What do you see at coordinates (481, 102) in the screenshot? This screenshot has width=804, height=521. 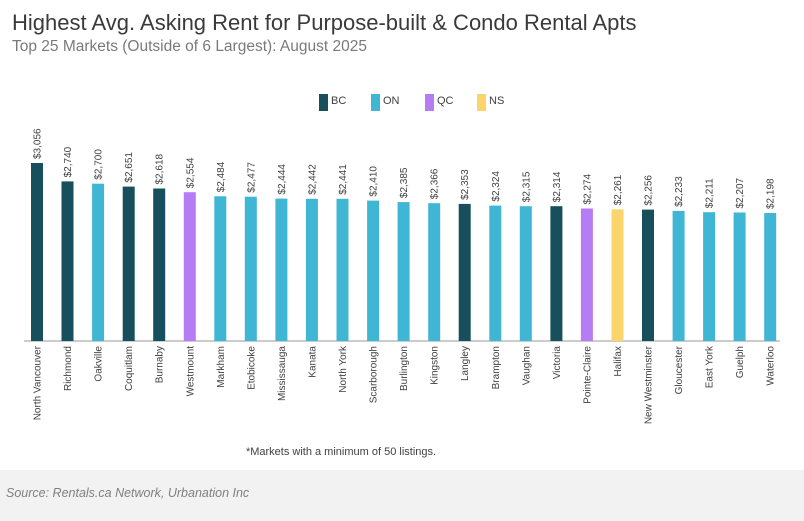 I see `legend-swatch-ns` at bounding box center [481, 102].